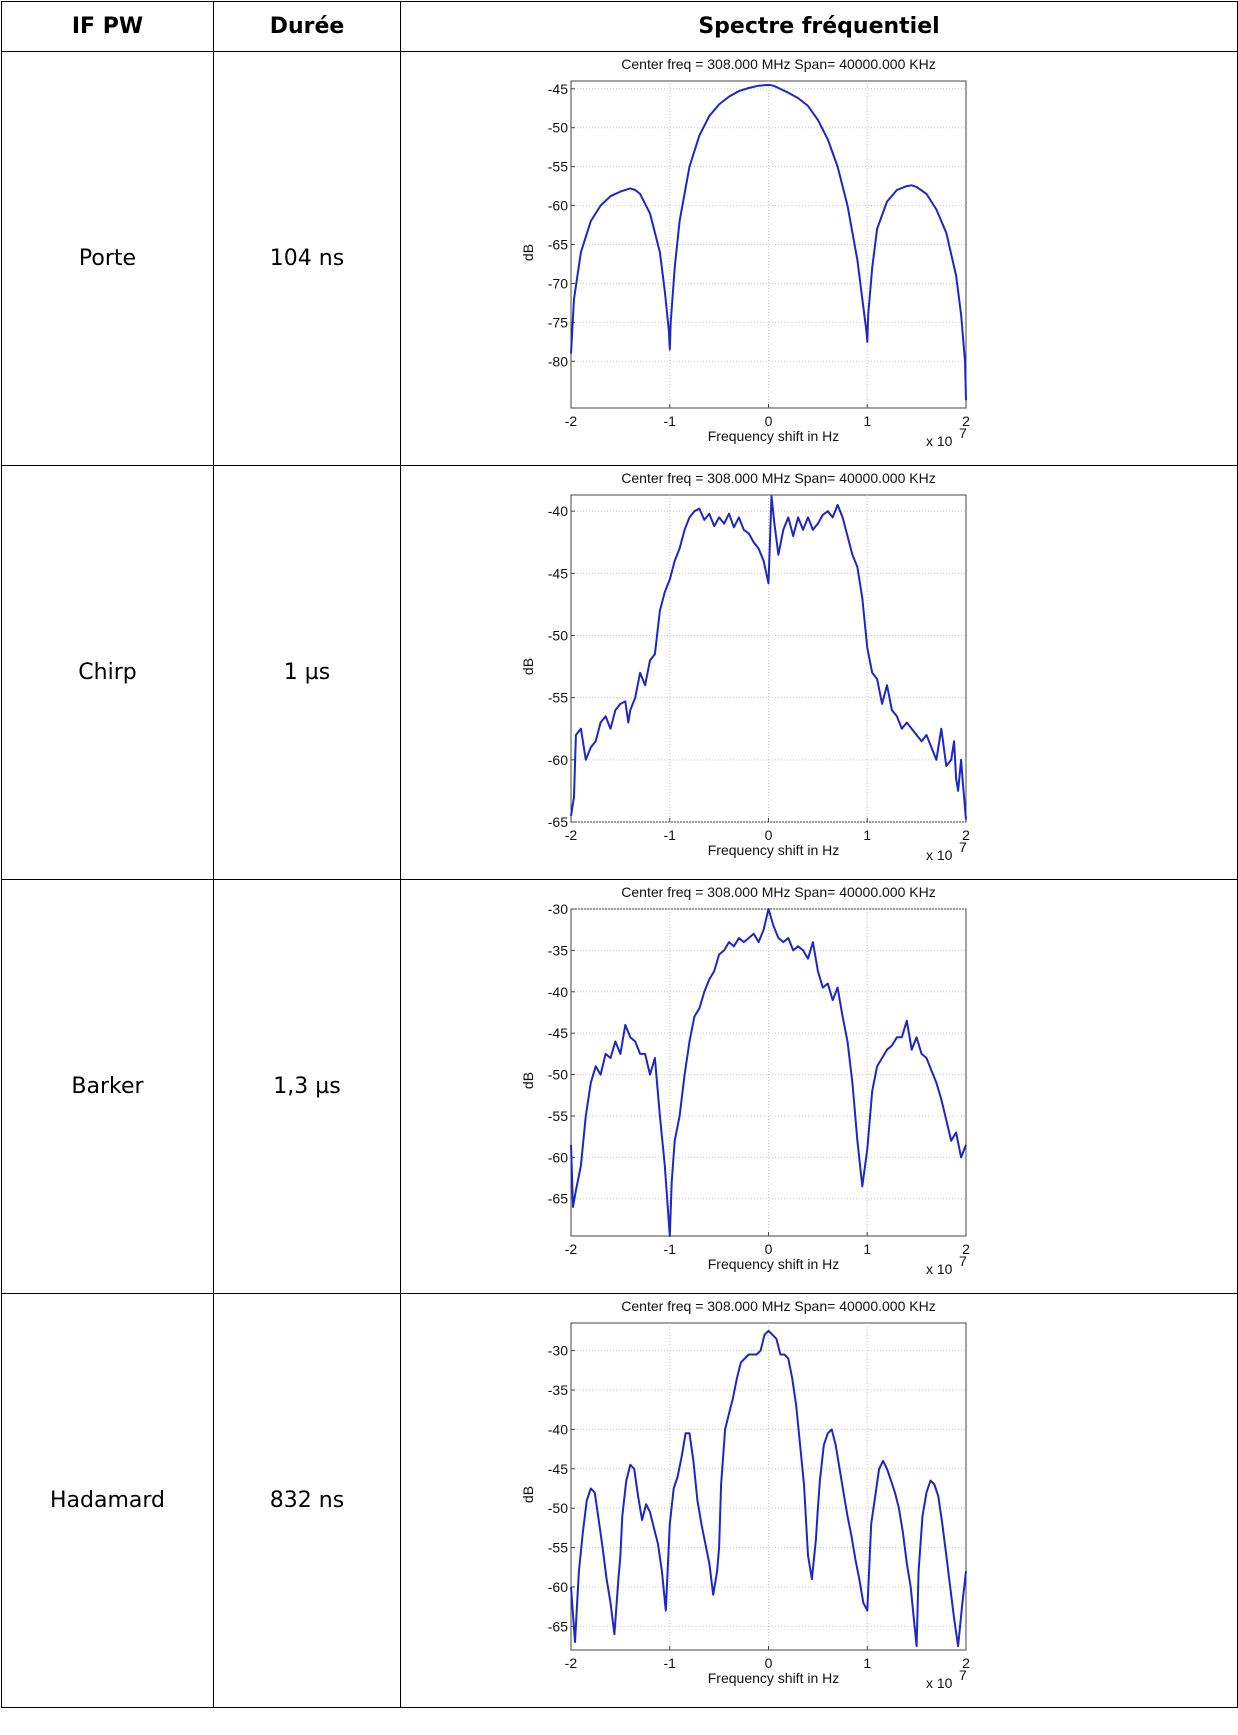  Describe the element at coordinates (107, 672) in the screenshot. I see `row-name: Chirp` at that location.